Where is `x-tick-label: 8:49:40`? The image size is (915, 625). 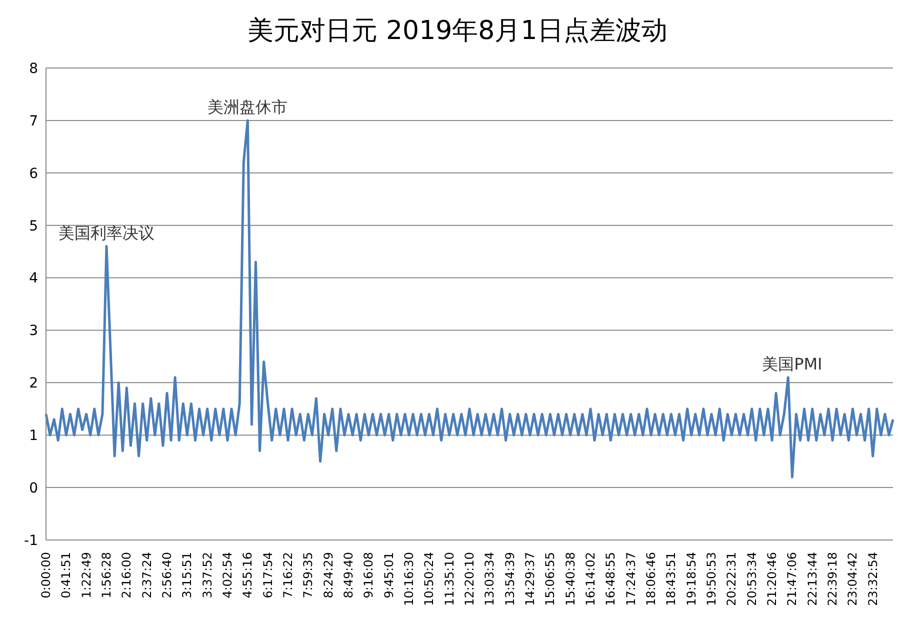 x-tick-label: 8:49:40 is located at coordinates (349, 575).